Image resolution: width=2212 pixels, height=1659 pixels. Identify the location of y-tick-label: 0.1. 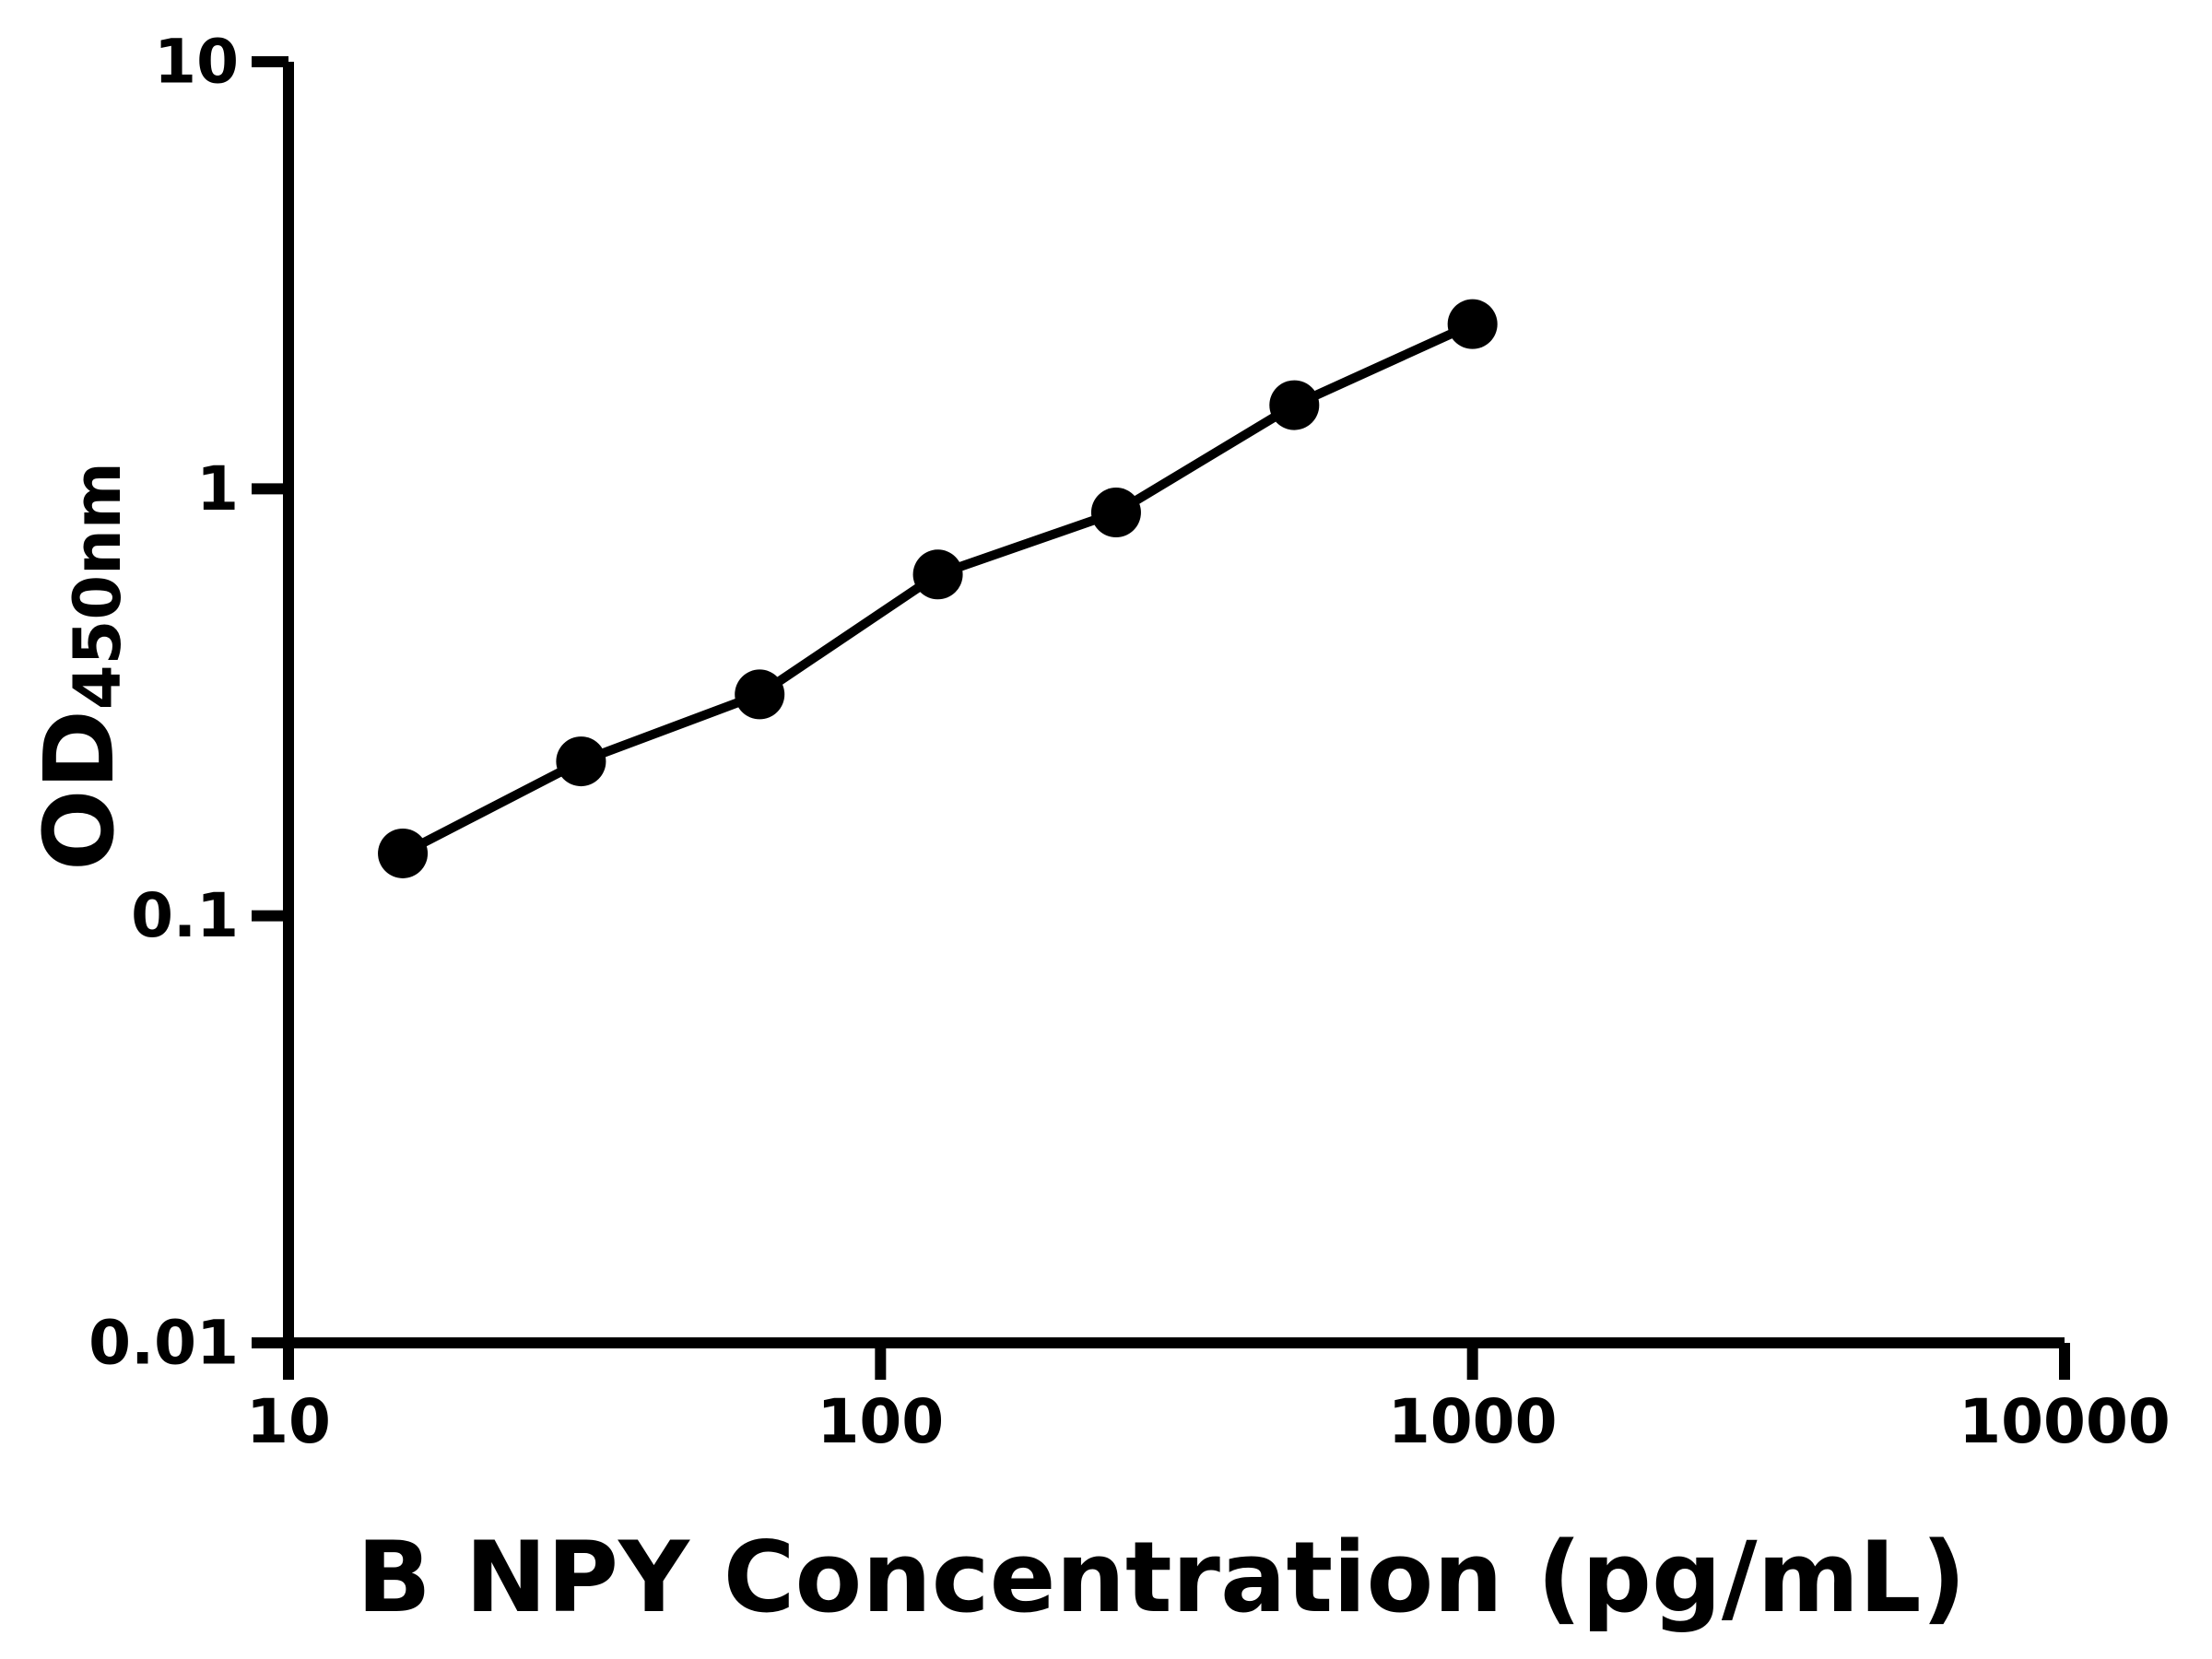
(185, 915).